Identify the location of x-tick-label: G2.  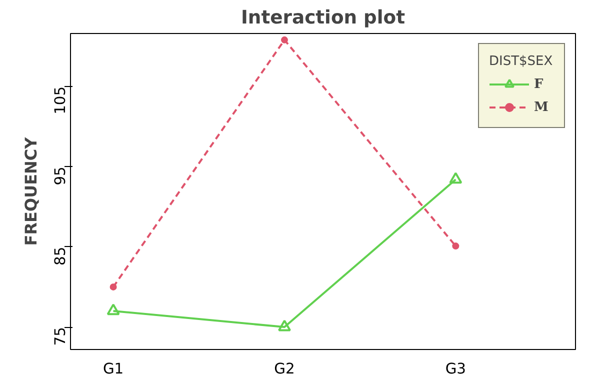
(284, 369).